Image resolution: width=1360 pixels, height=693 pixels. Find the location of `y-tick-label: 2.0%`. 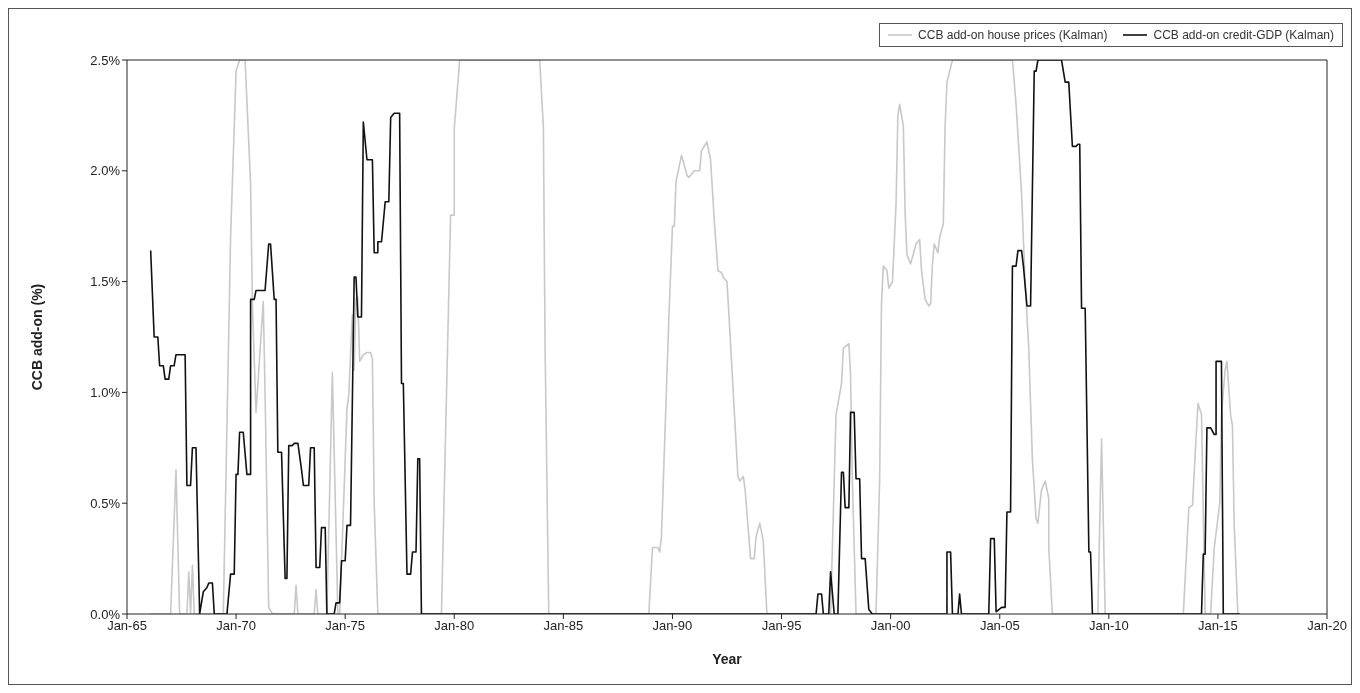

y-tick-label: 2.0% is located at coordinates (105, 171).